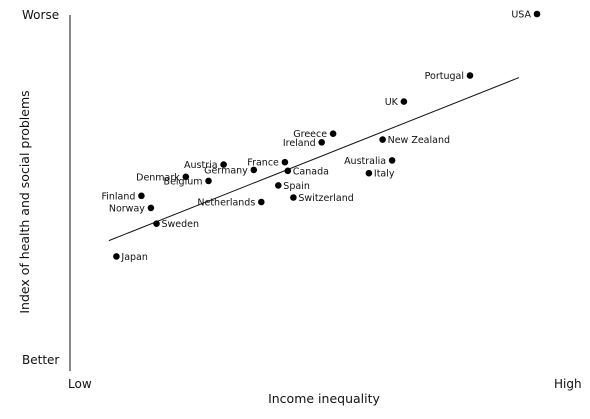 The width and height of the screenshot is (590, 419). Describe the element at coordinates (419, 140) in the screenshot. I see `point-label-new-zealand: New Zealand` at that location.